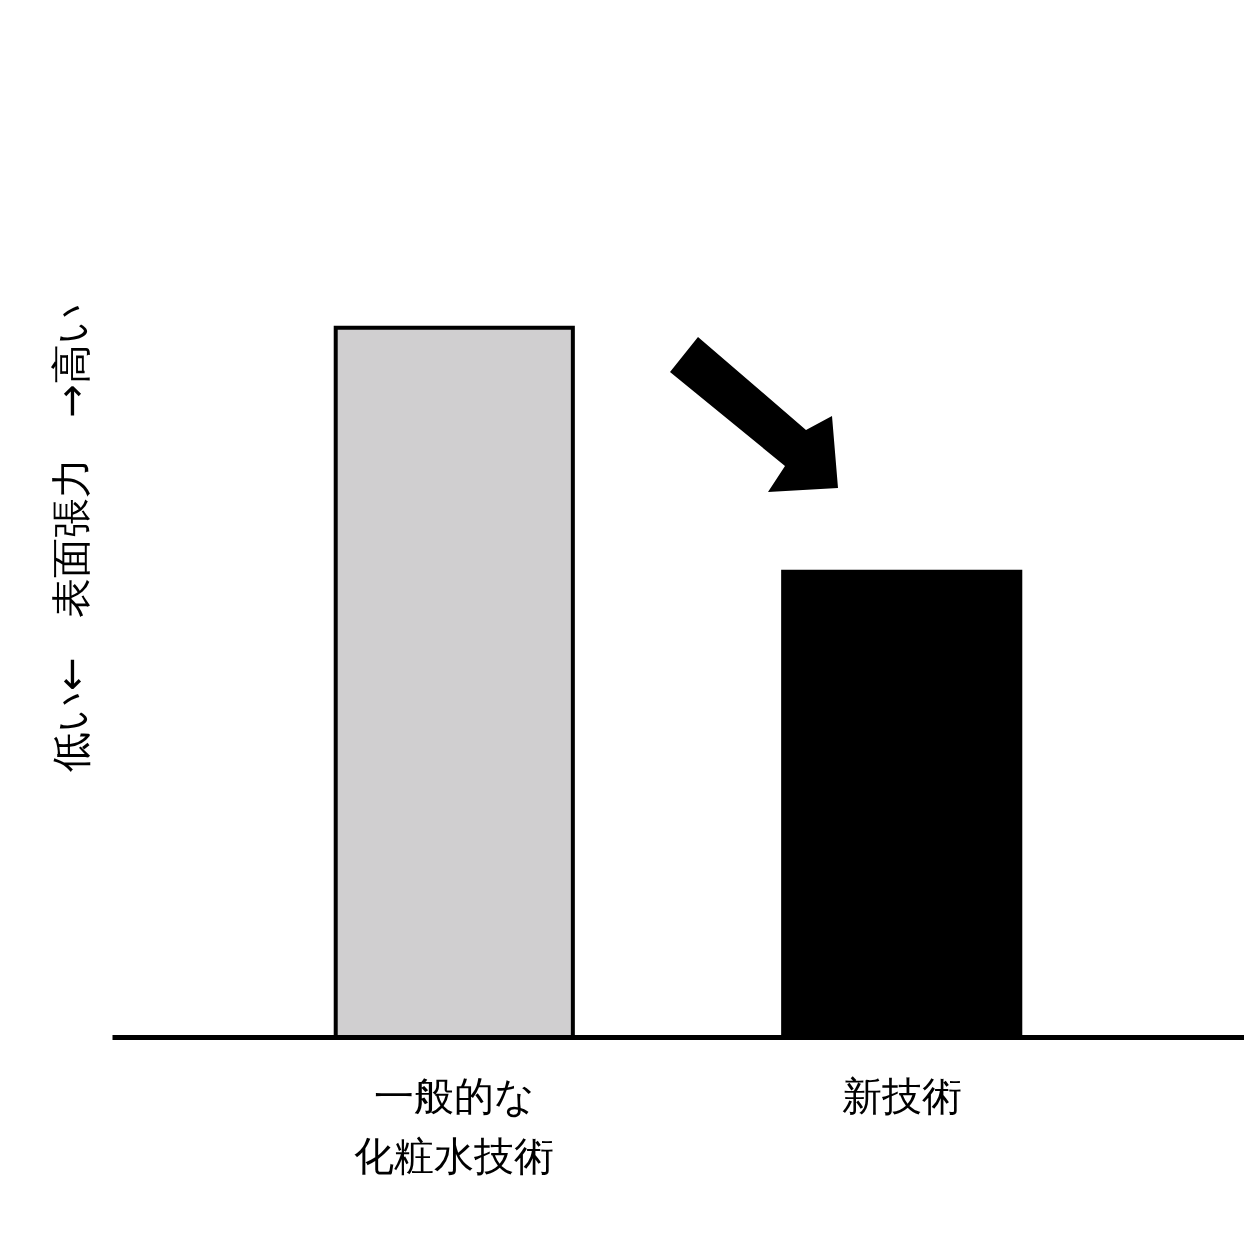 The image size is (1250, 1235). Describe the element at coordinates (454, 1125) in the screenshot. I see `x-tick-label: 一般的な化粧水技術` at that location.